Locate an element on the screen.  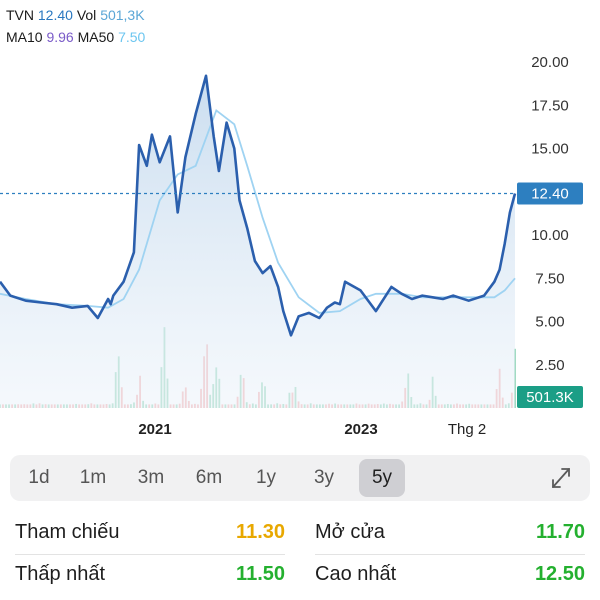
volume-label: 501.3K is located at coordinates (550, 397).